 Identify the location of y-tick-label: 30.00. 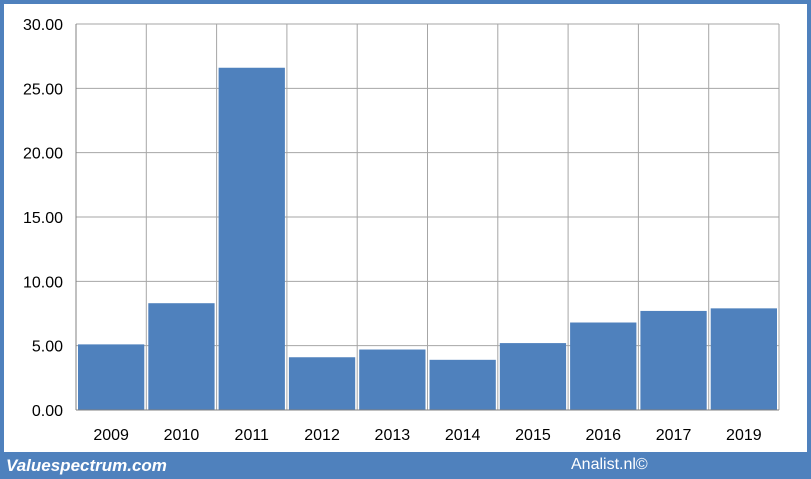
(43, 25).